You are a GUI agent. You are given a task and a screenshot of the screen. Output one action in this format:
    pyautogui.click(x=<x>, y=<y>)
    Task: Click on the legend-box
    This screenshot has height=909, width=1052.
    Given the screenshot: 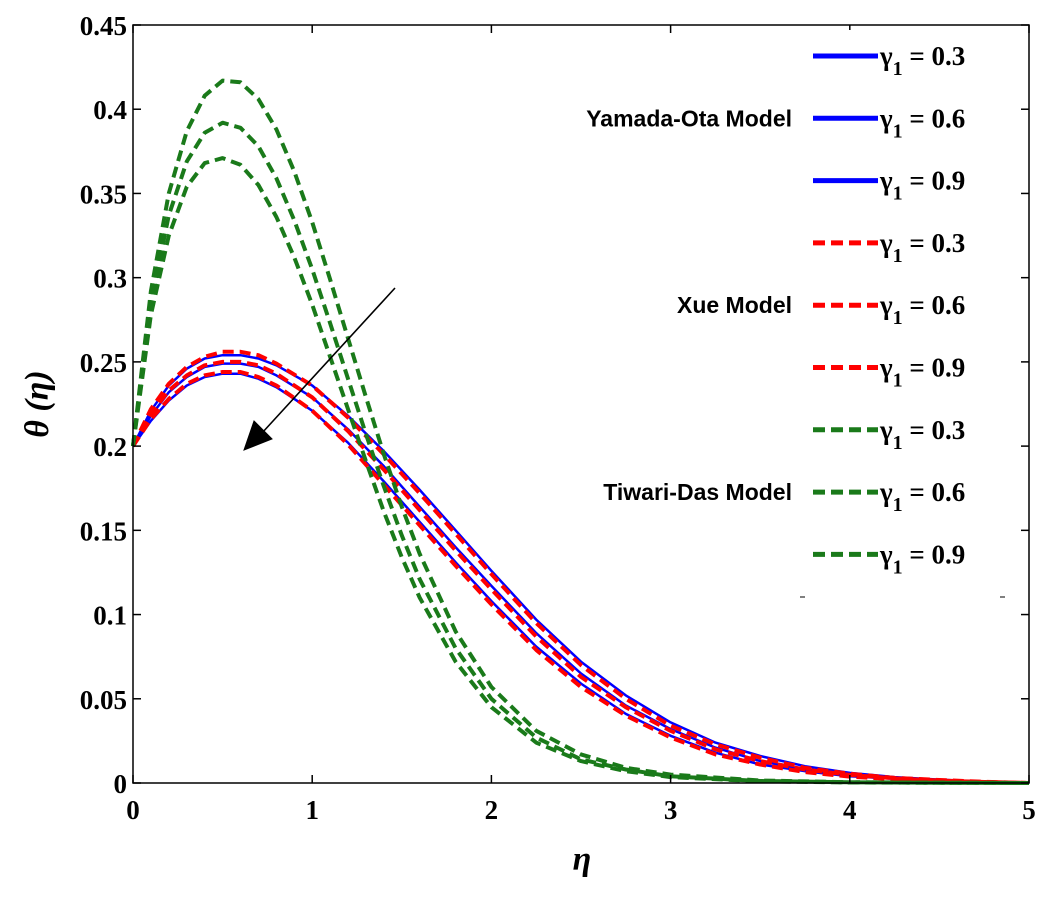 What is the action you would take?
    pyautogui.click(x=902, y=314)
    